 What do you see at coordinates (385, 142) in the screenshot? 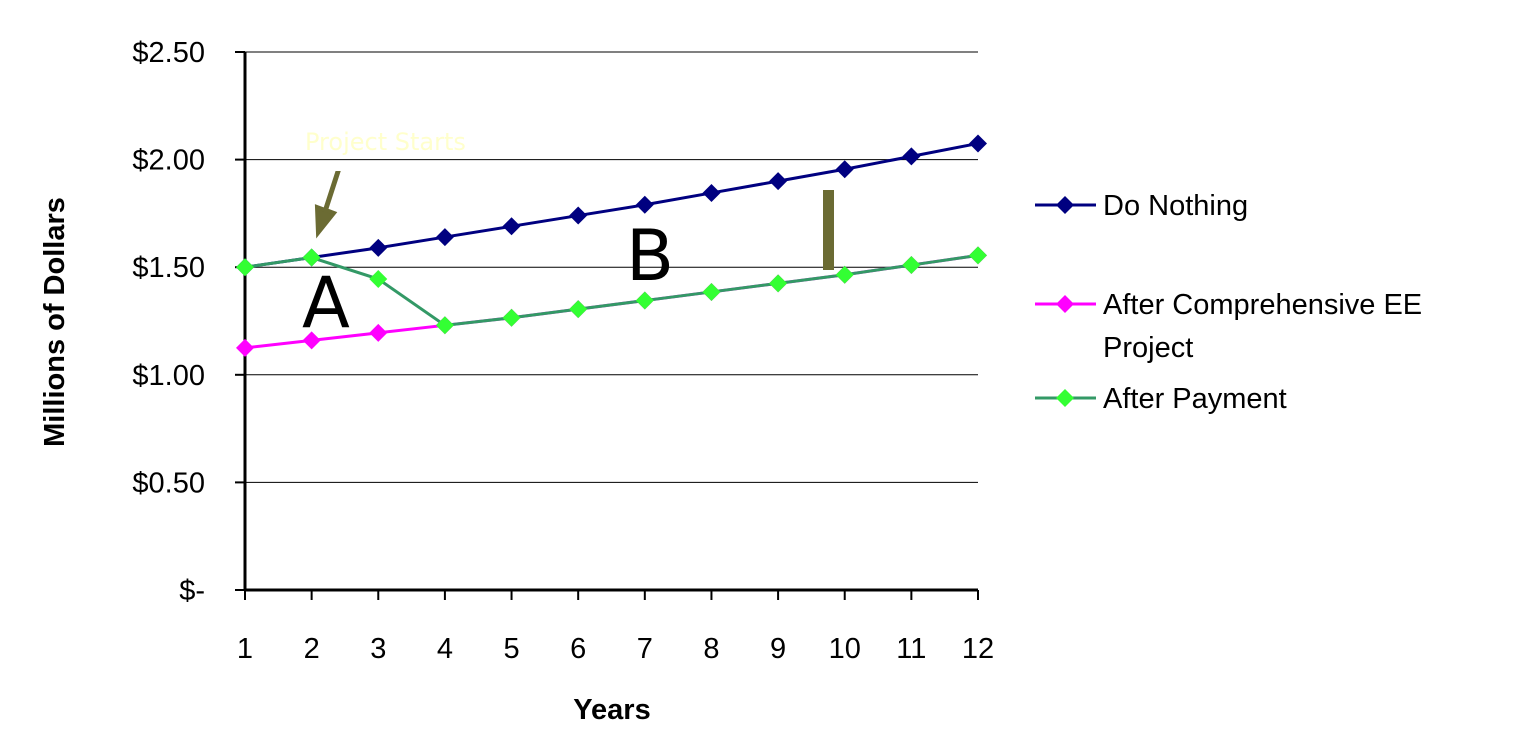
I see `project-starts-label: Project Starts` at bounding box center [385, 142].